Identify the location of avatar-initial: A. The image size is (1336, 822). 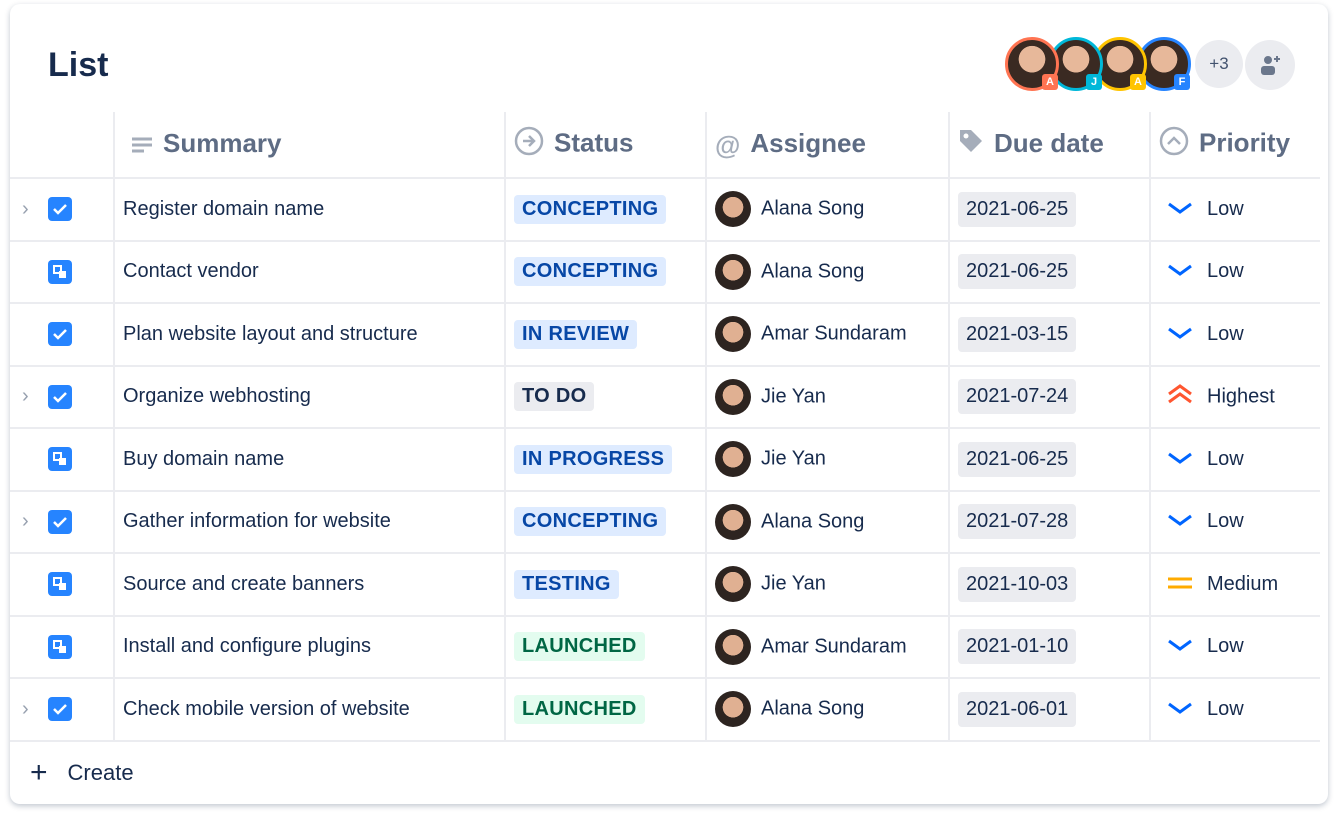
(1138, 82).